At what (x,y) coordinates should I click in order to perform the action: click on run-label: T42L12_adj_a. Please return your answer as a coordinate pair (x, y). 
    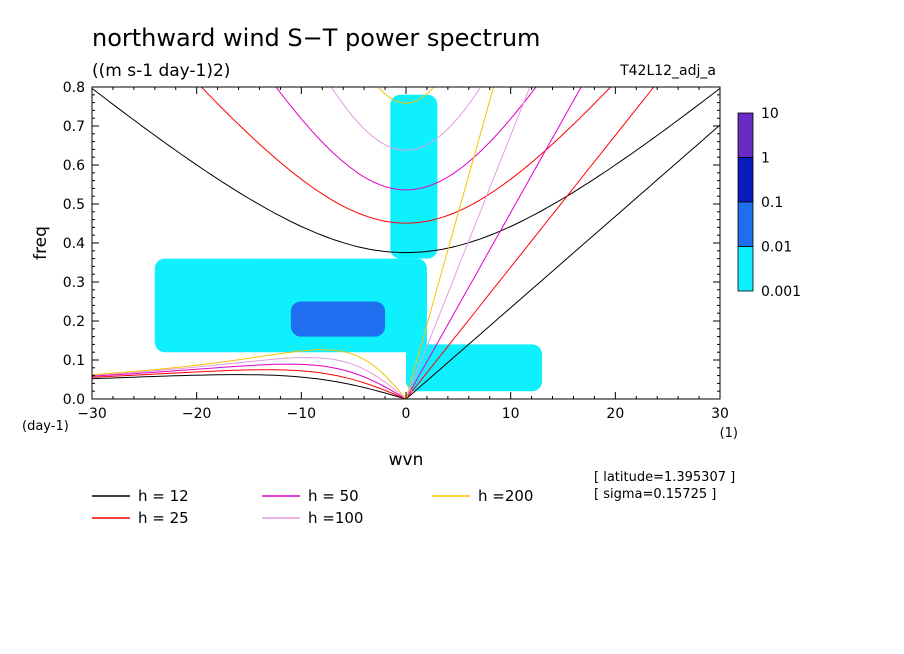
    Looking at the image, I should click on (667, 71).